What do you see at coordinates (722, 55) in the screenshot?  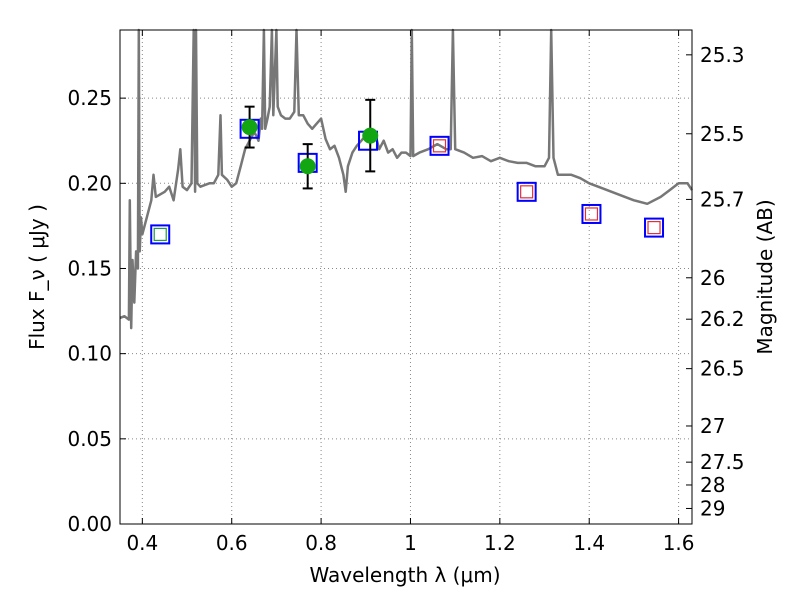 I see `right-tick-label: 25.3` at bounding box center [722, 55].